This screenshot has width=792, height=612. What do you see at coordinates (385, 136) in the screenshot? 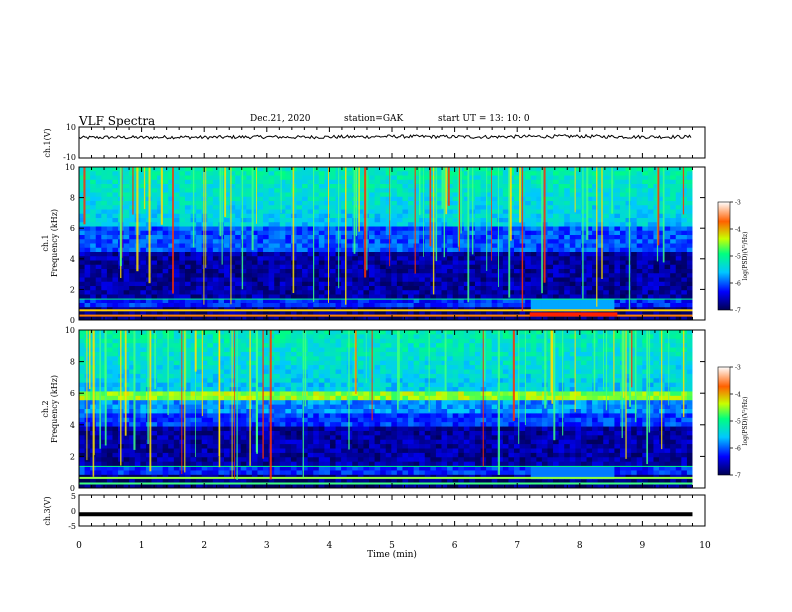
I see `ch1-waveform-line` at bounding box center [385, 136].